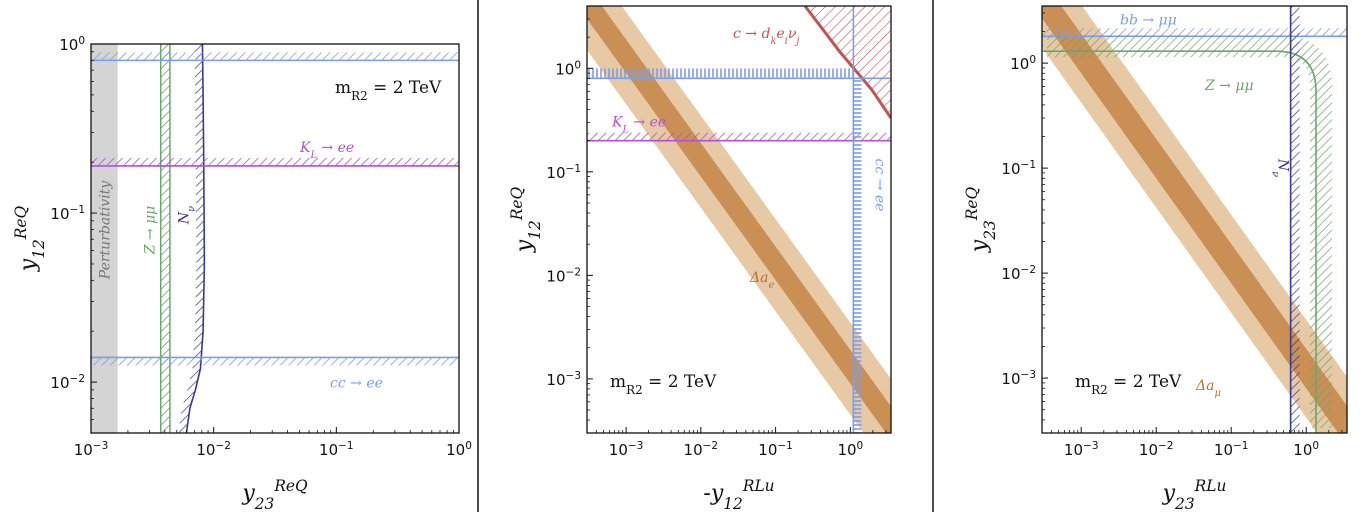 This screenshot has width=1367, height=512. What do you see at coordinates (738, 494) in the screenshot?
I see `x-axis-label: -y12RLu` at bounding box center [738, 494].